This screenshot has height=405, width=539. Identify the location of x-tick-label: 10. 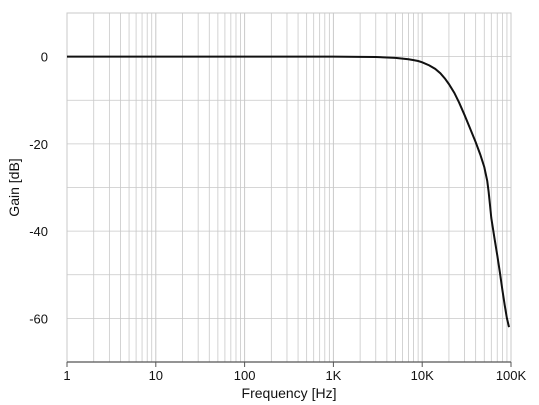
(156, 375).